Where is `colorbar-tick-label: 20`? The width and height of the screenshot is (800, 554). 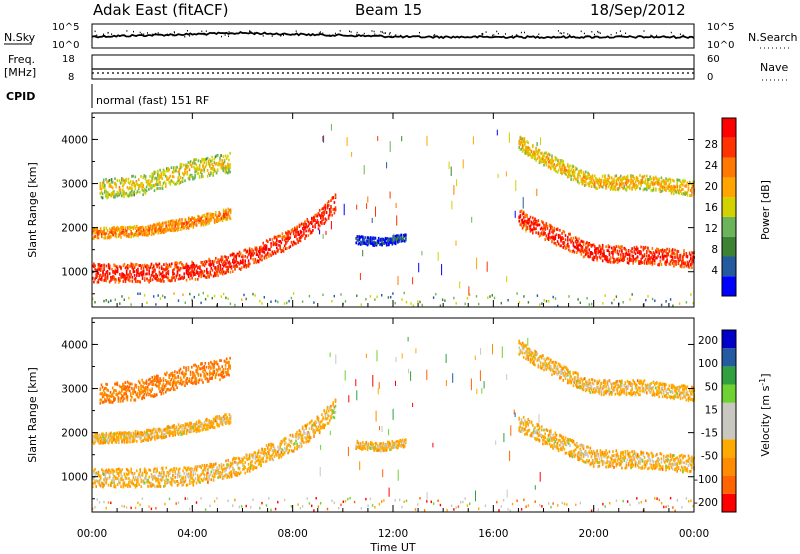
colorbar-tick-label: 20 is located at coordinates (711, 187).